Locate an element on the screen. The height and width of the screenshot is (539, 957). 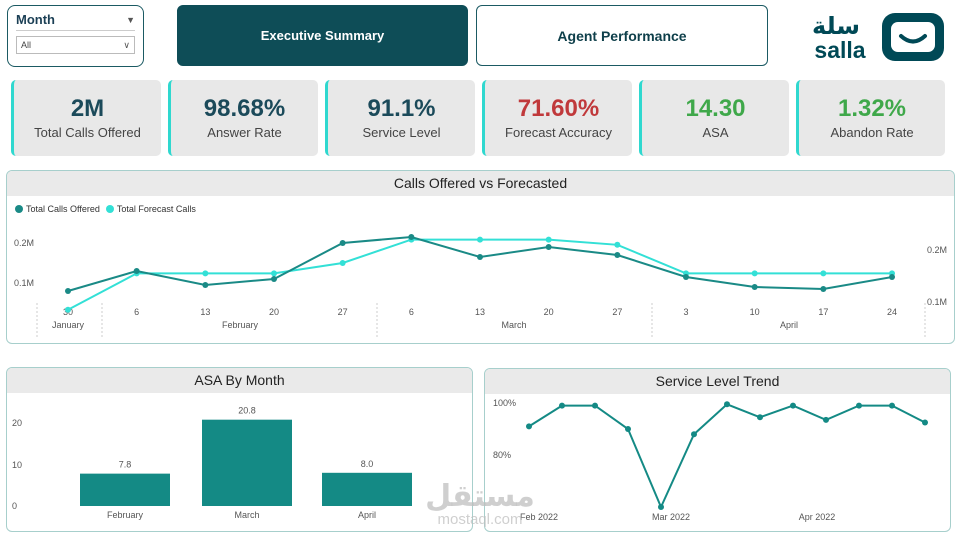
y-tick-label: 80% is located at coordinates (502, 455).